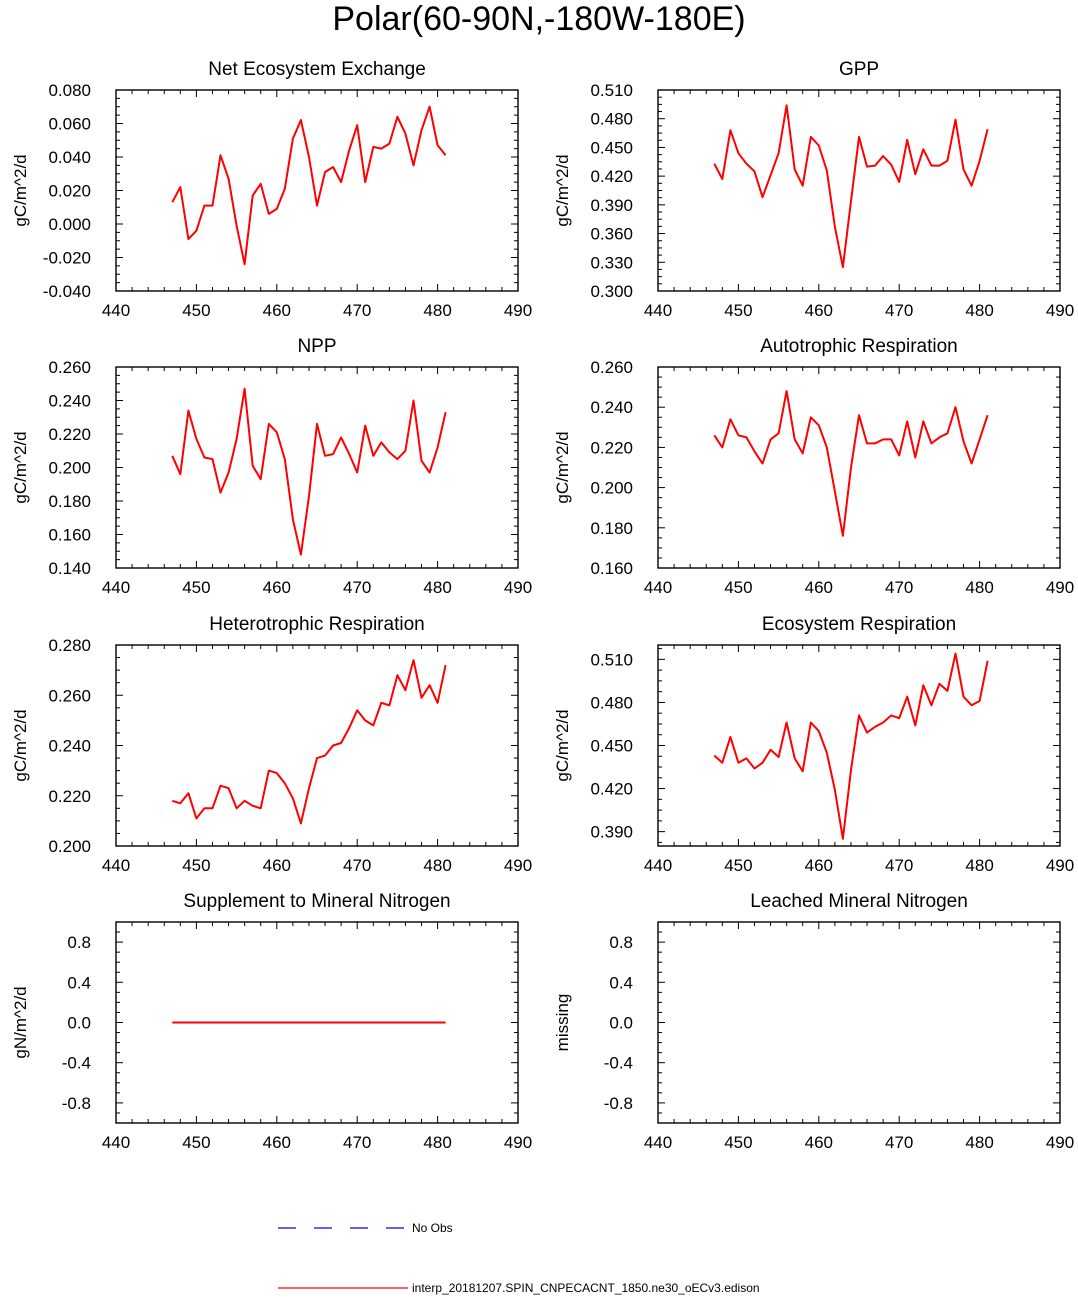 The image size is (1078, 1297). What do you see at coordinates (859, 346) in the screenshot?
I see `panel-title: Autotrophic Respiration` at bounding box center [859, 346].